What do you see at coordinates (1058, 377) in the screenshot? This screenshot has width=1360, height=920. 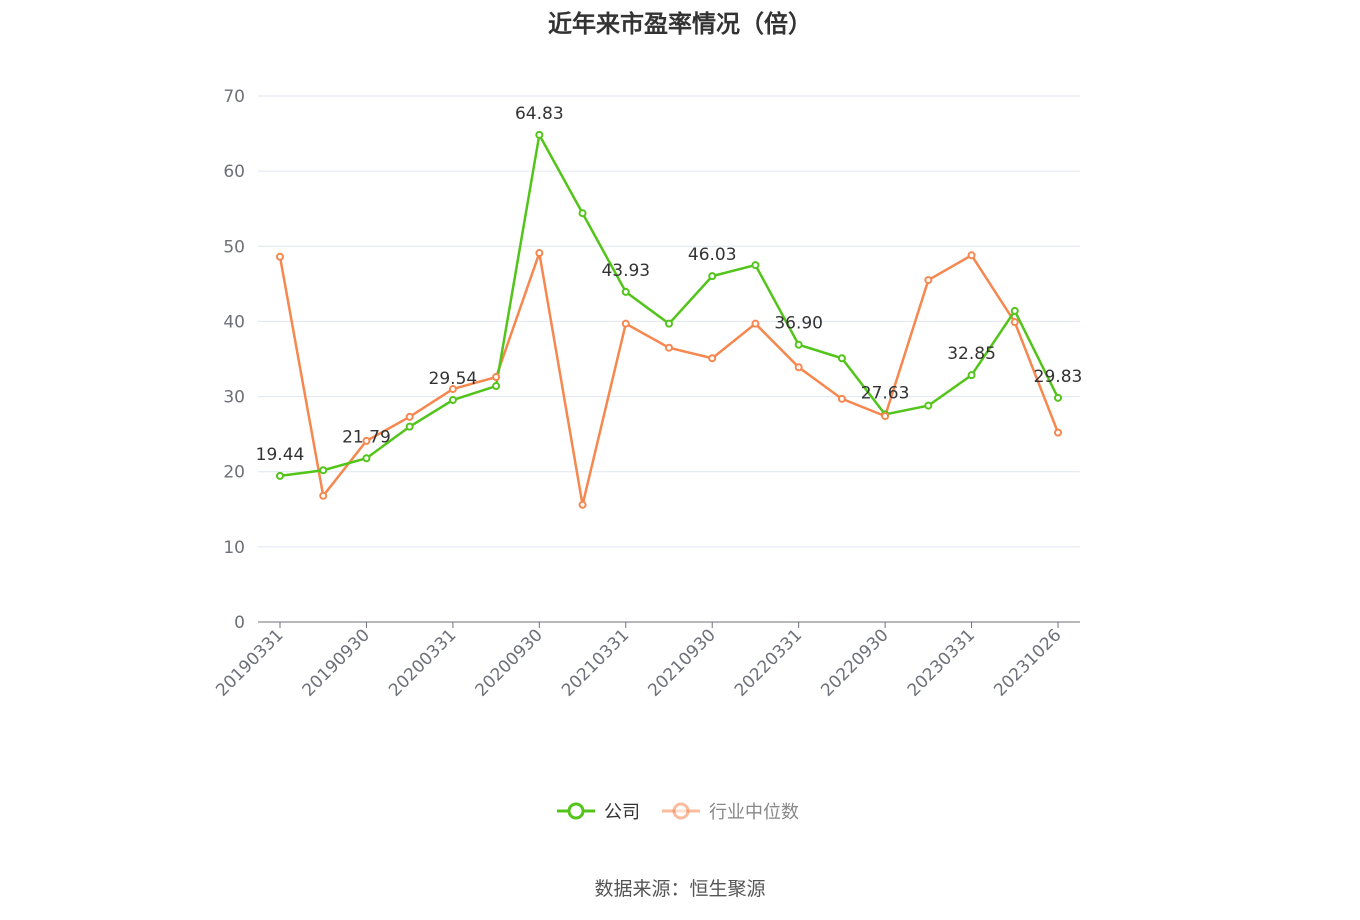 I see `data-label: 29.83` at bounding box center [1058, 377].